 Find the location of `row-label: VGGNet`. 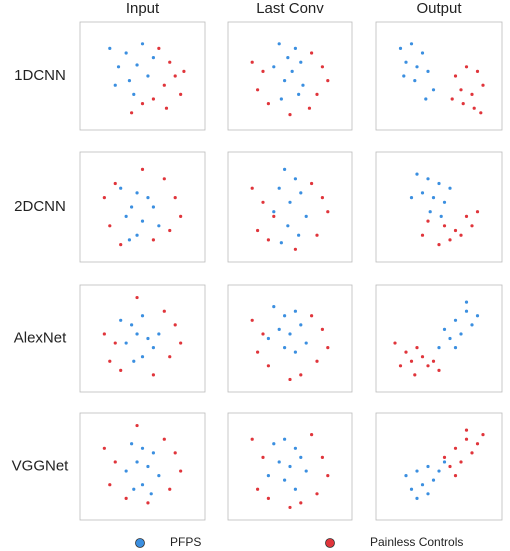

row-label: VGGNet is located at coordinates (41, 465).